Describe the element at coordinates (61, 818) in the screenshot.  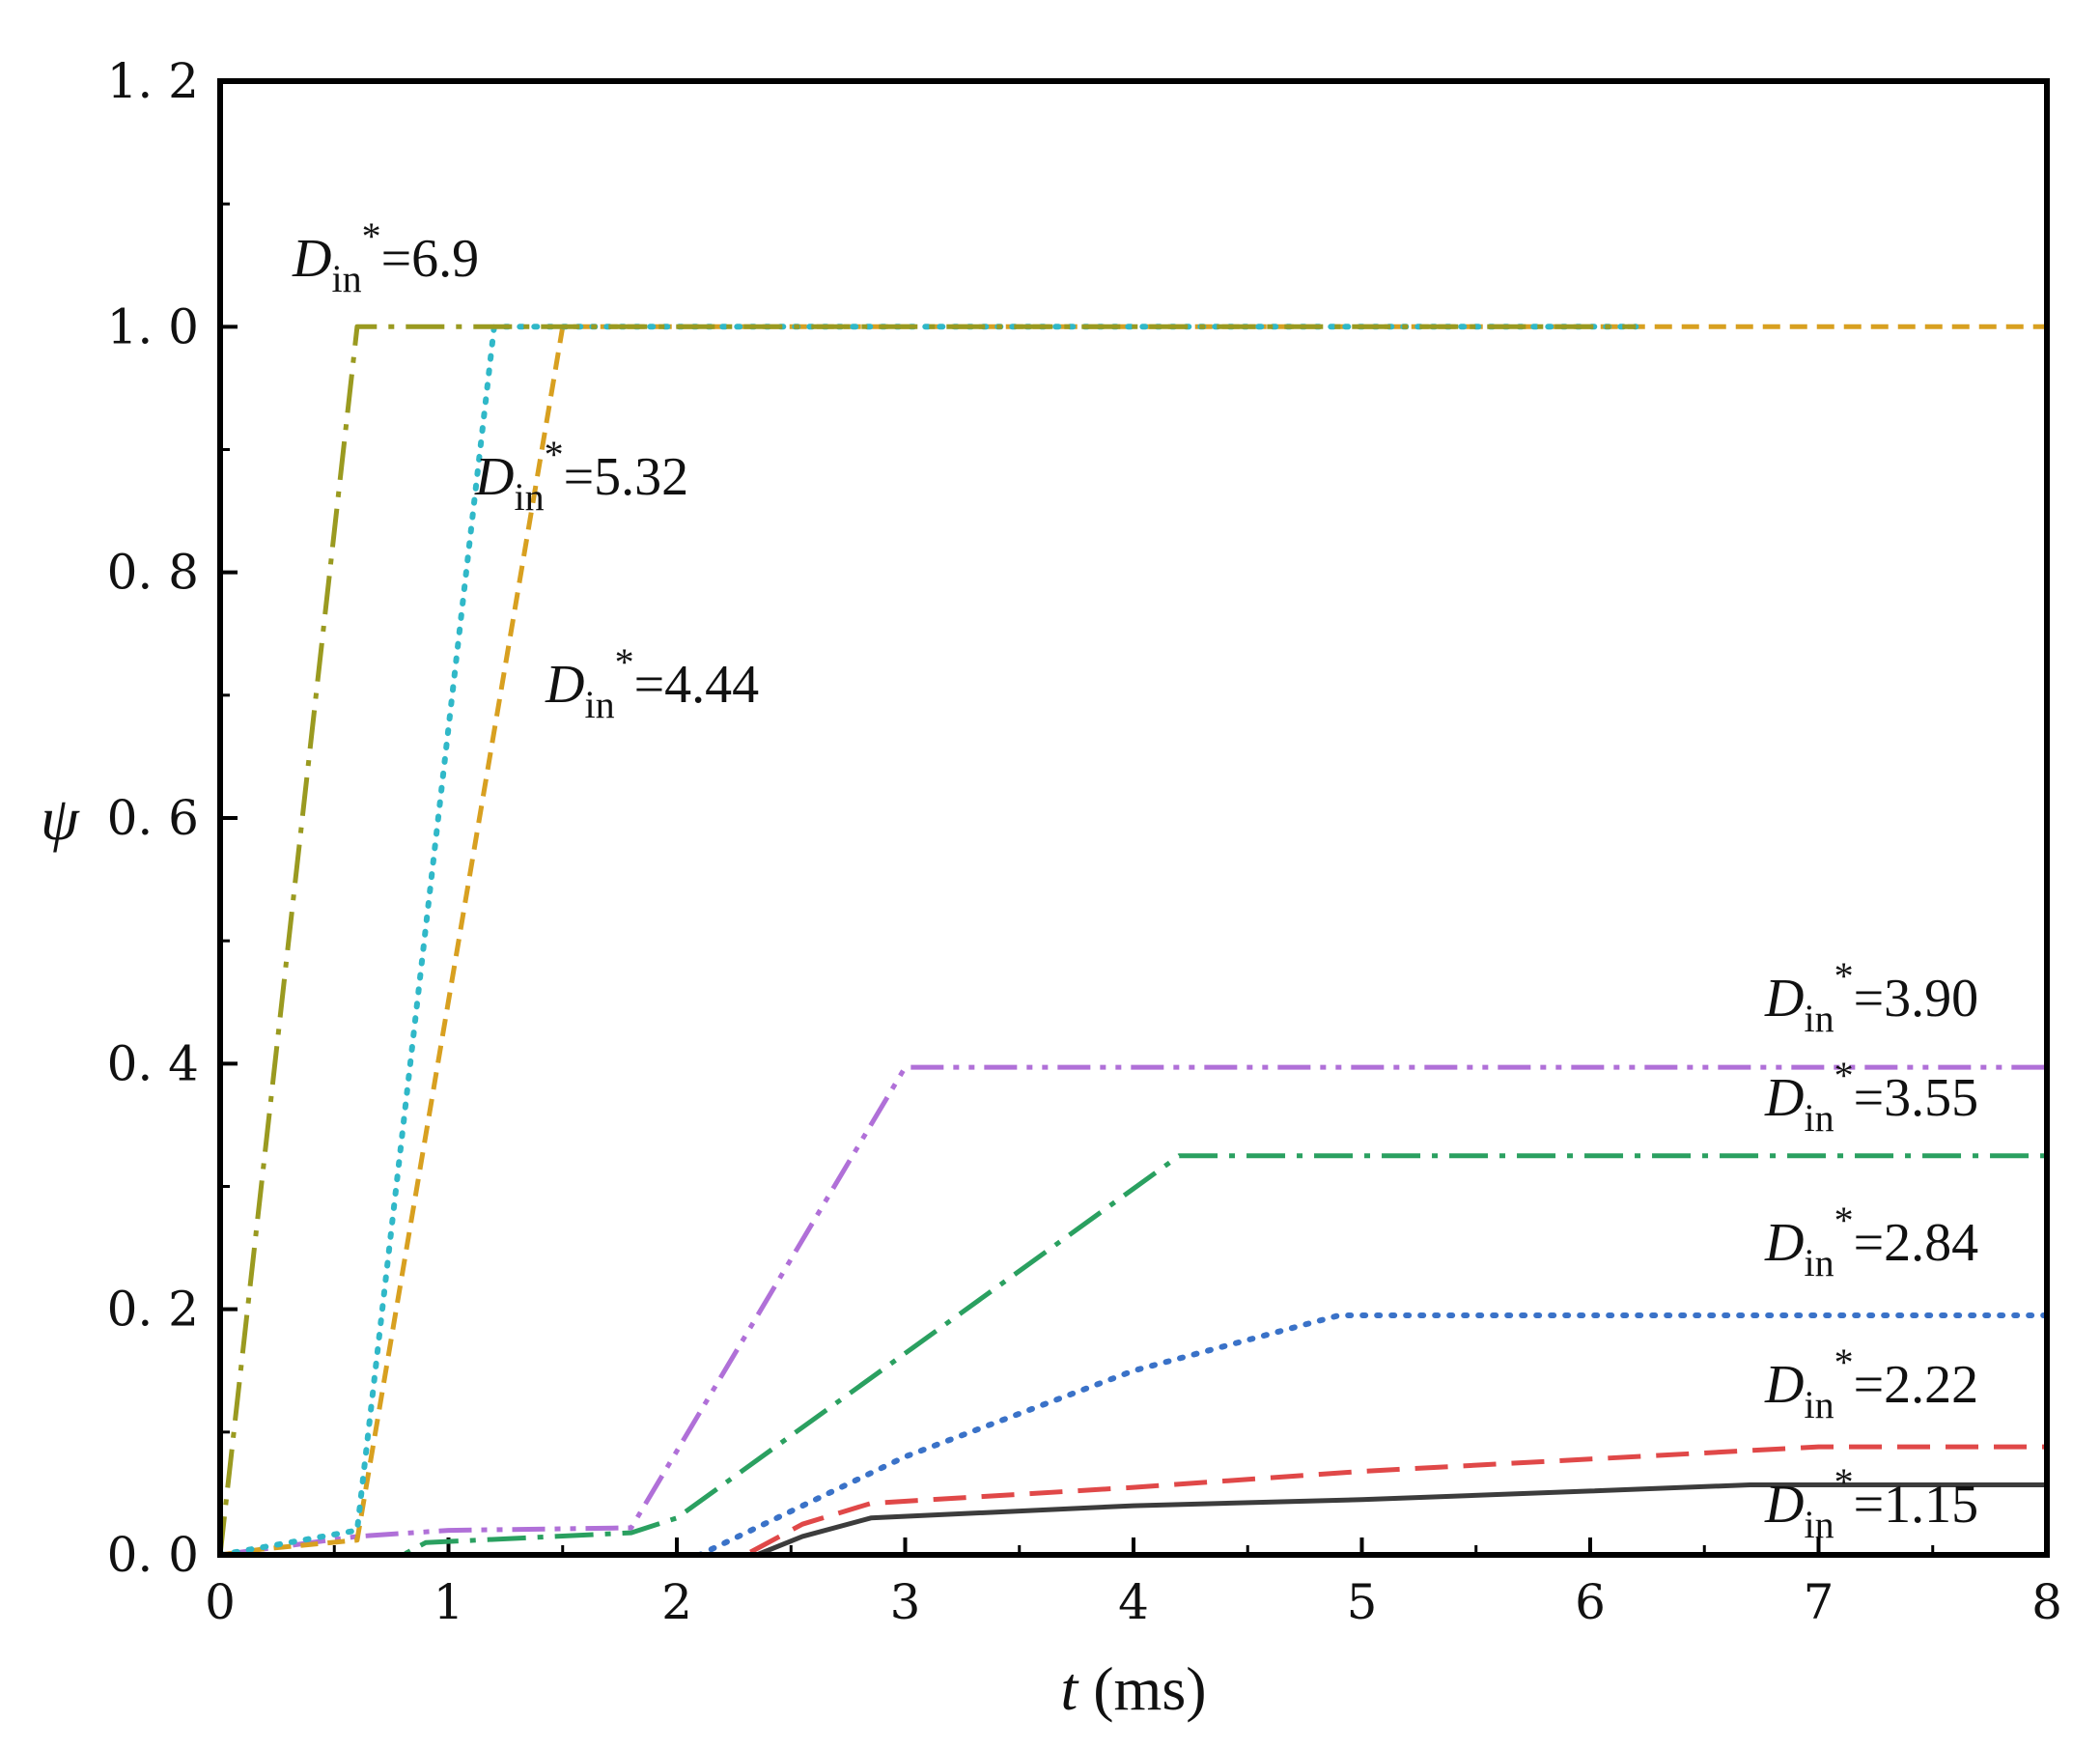
I see `y-axis-title: ψ` at that location.